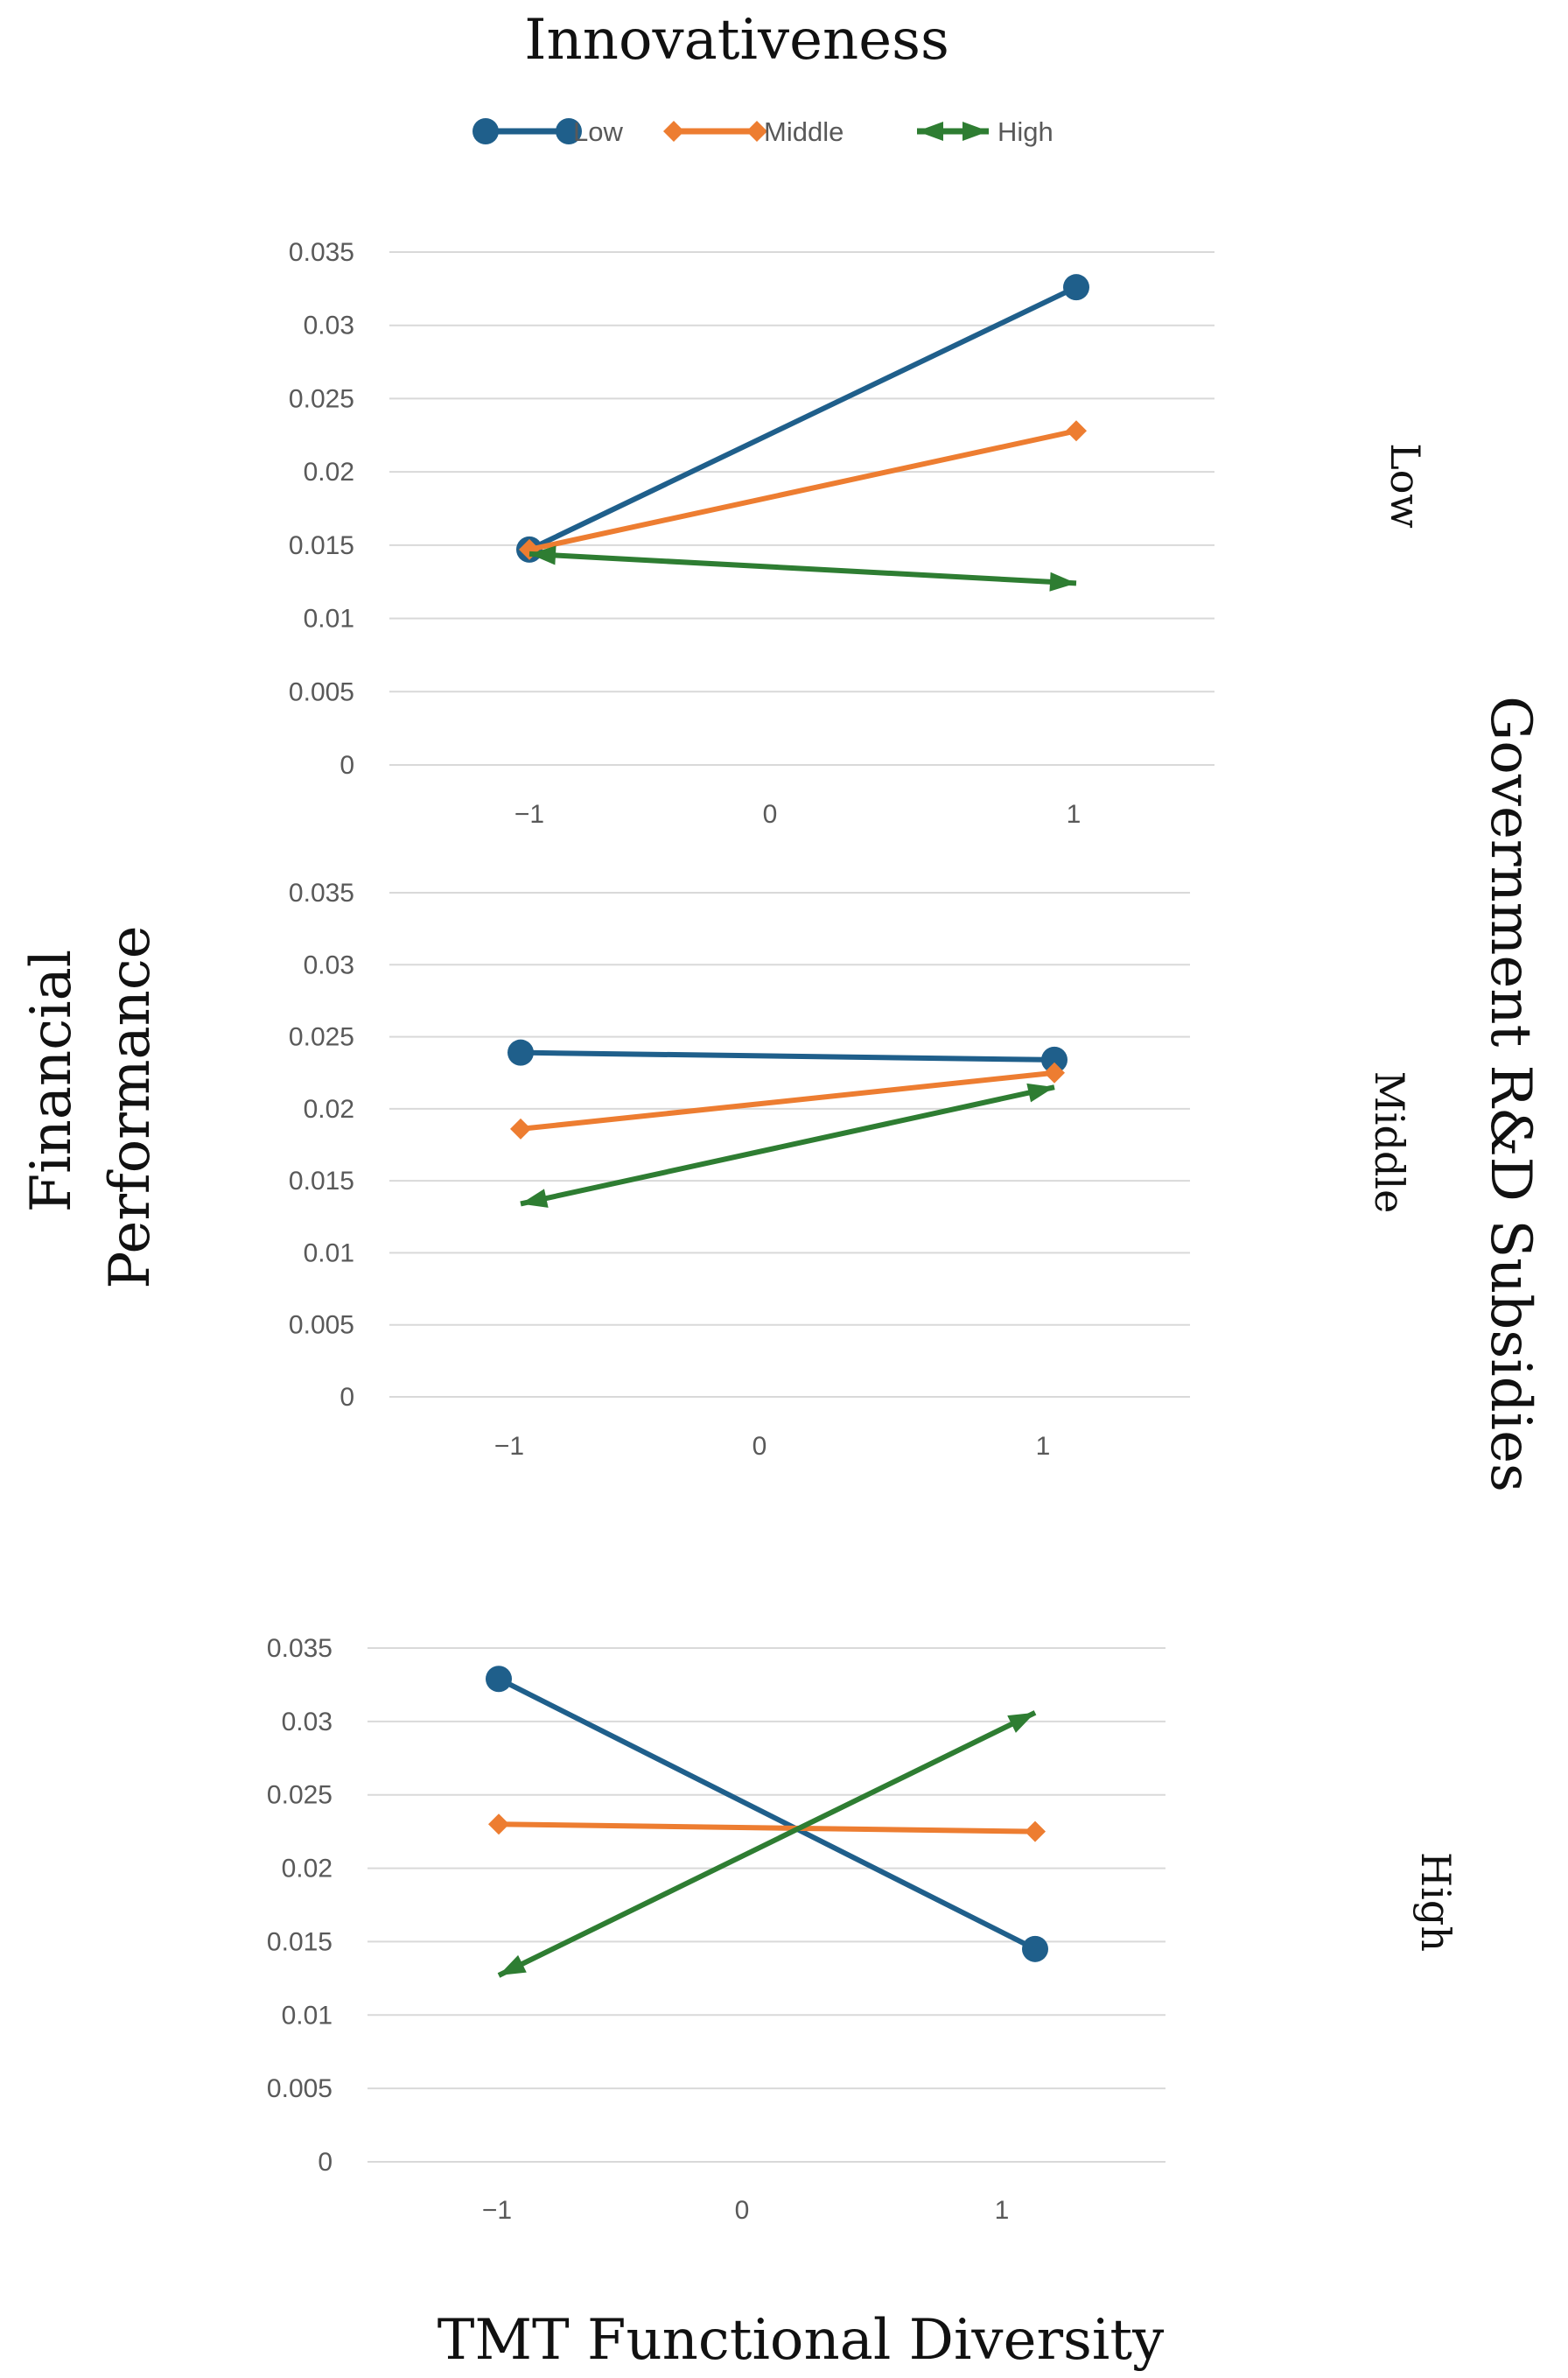  What do you see at coordinates (1510, 1094) in the screenshot?
I see `right-axis-label: Government R&D Subsidies` at bounding box center [1510, 1094].